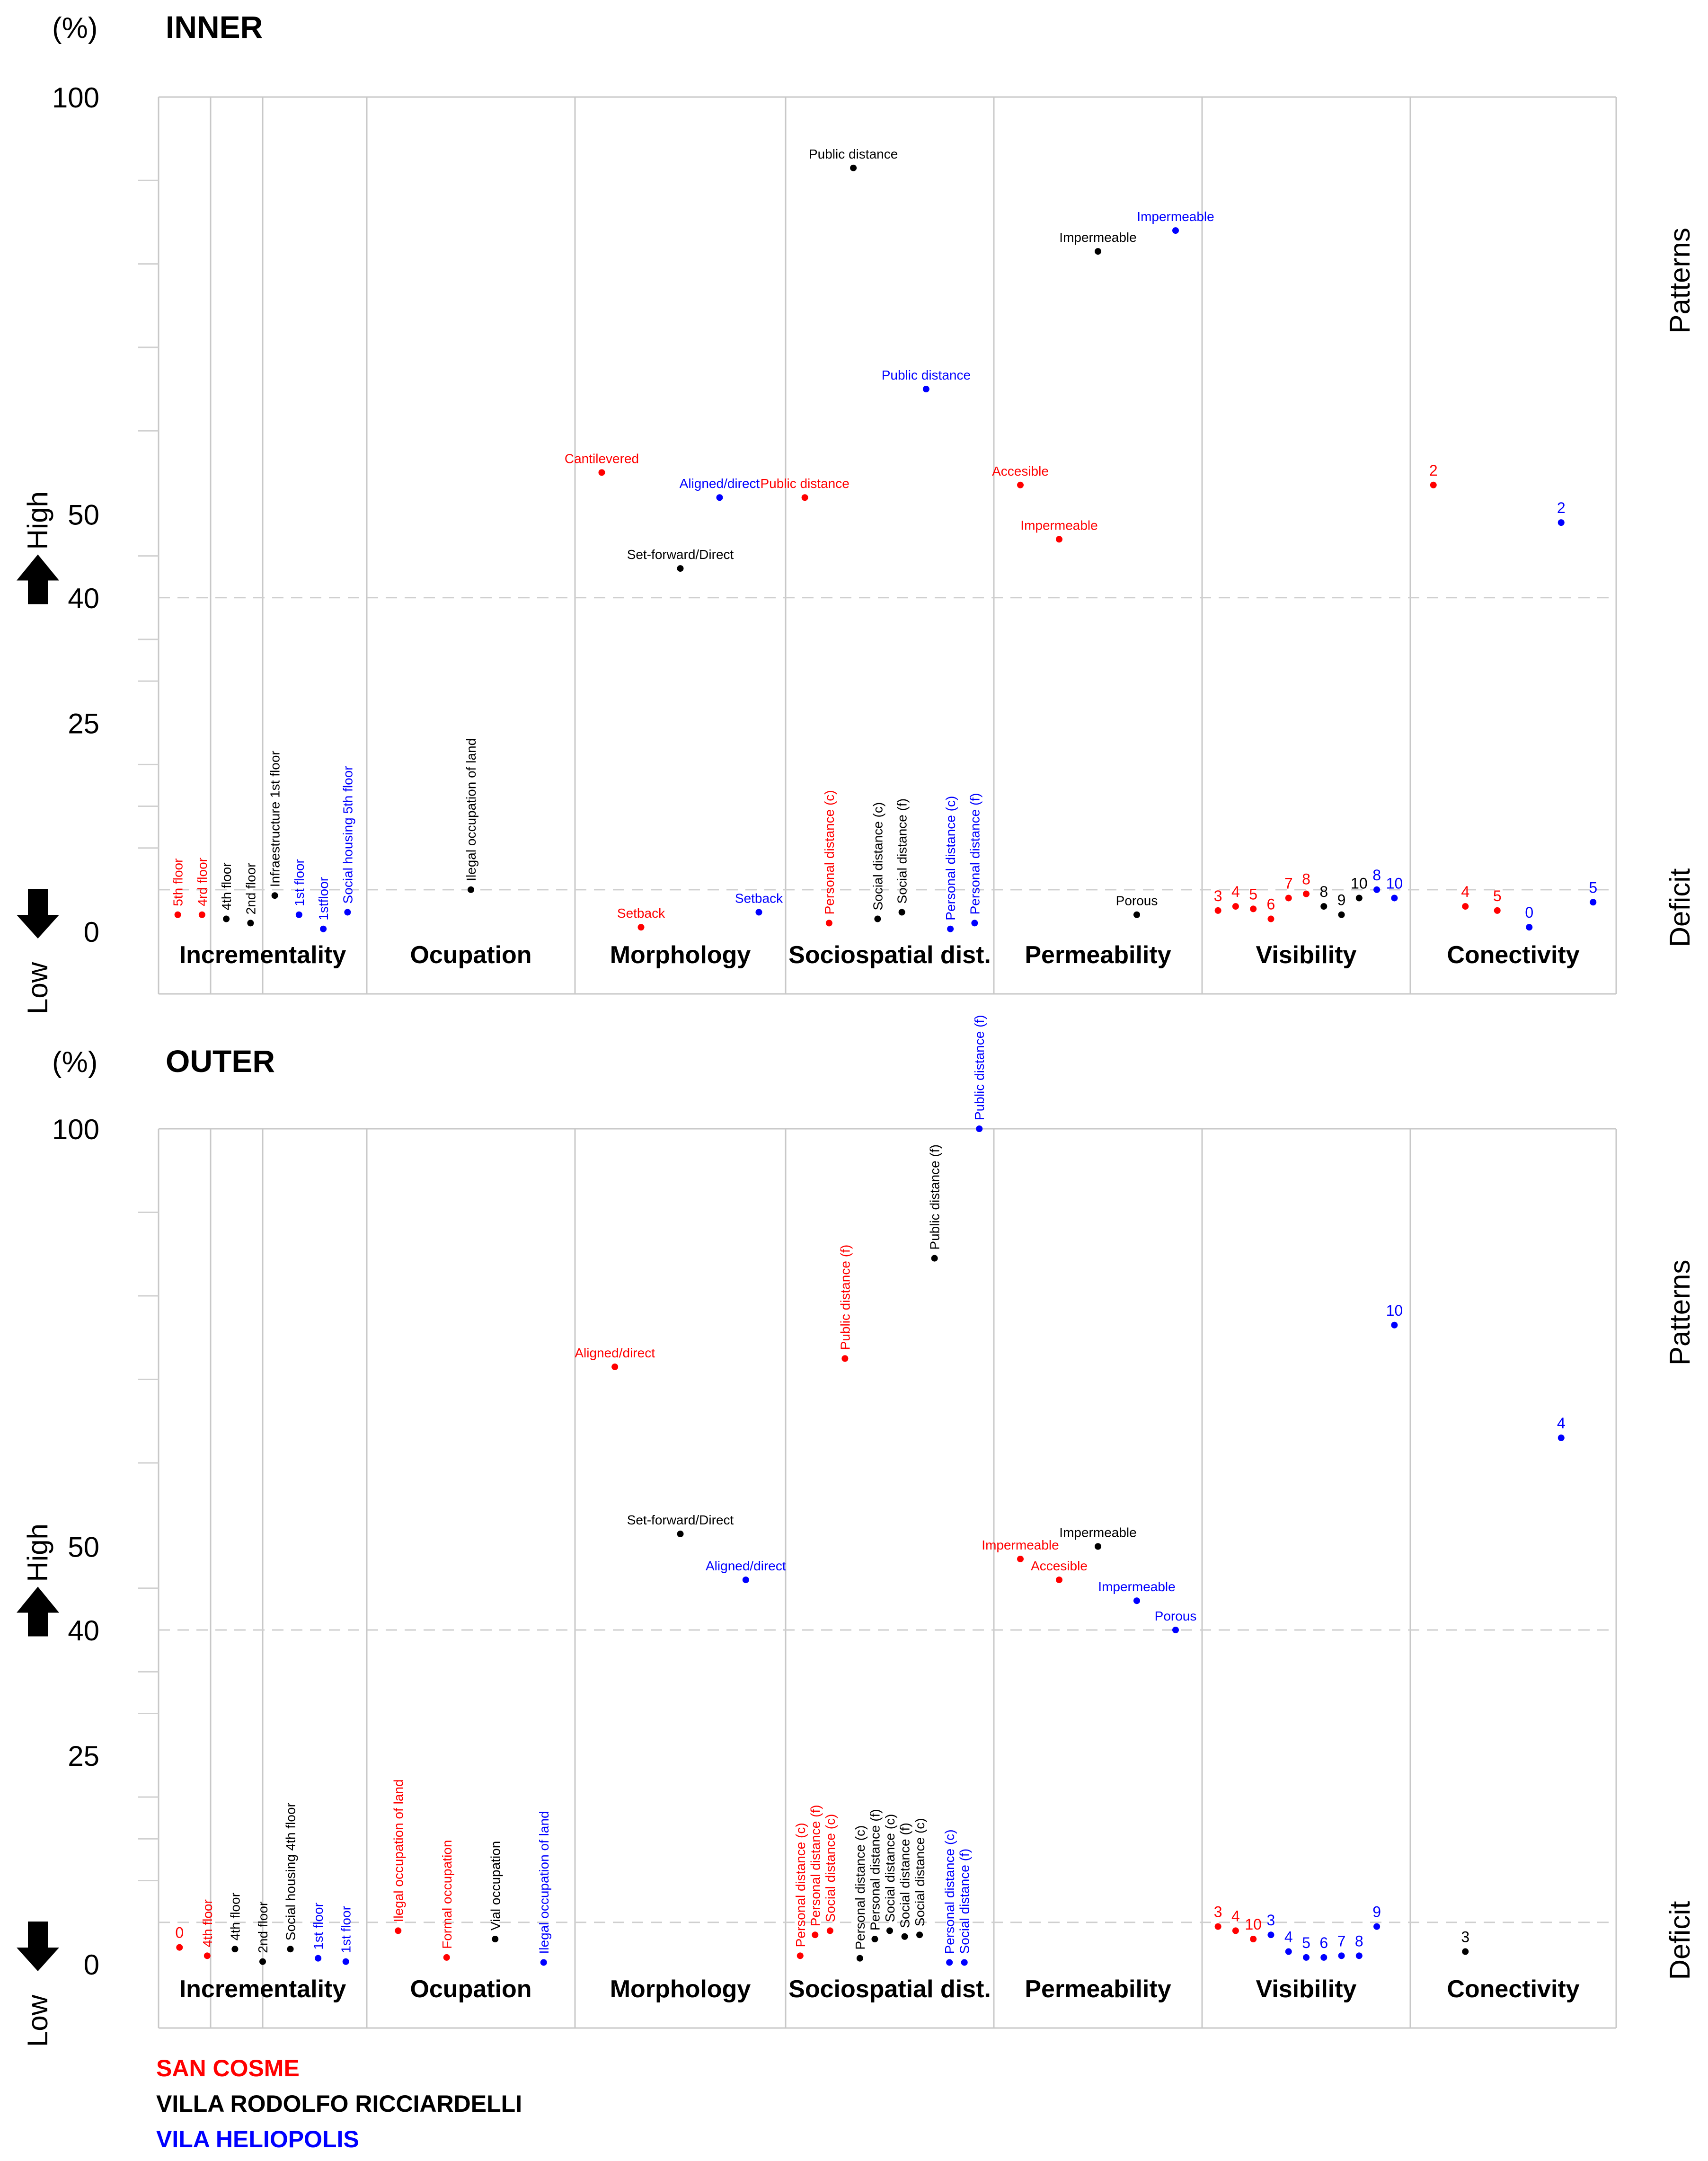 The image size is (1708, 2161). I want to click on data-point-villa-rodolfo-ricciardelli: 4th floor, so click(235, 1923).